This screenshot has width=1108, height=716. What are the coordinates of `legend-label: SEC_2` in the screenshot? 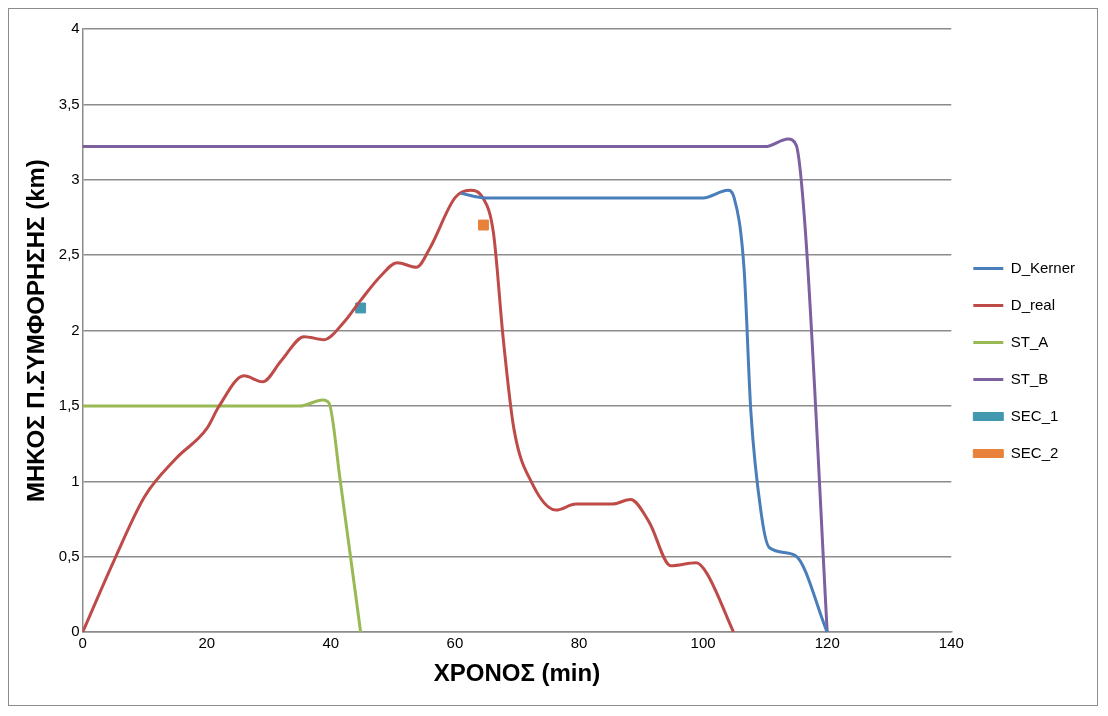 It's located at (1034, 452).